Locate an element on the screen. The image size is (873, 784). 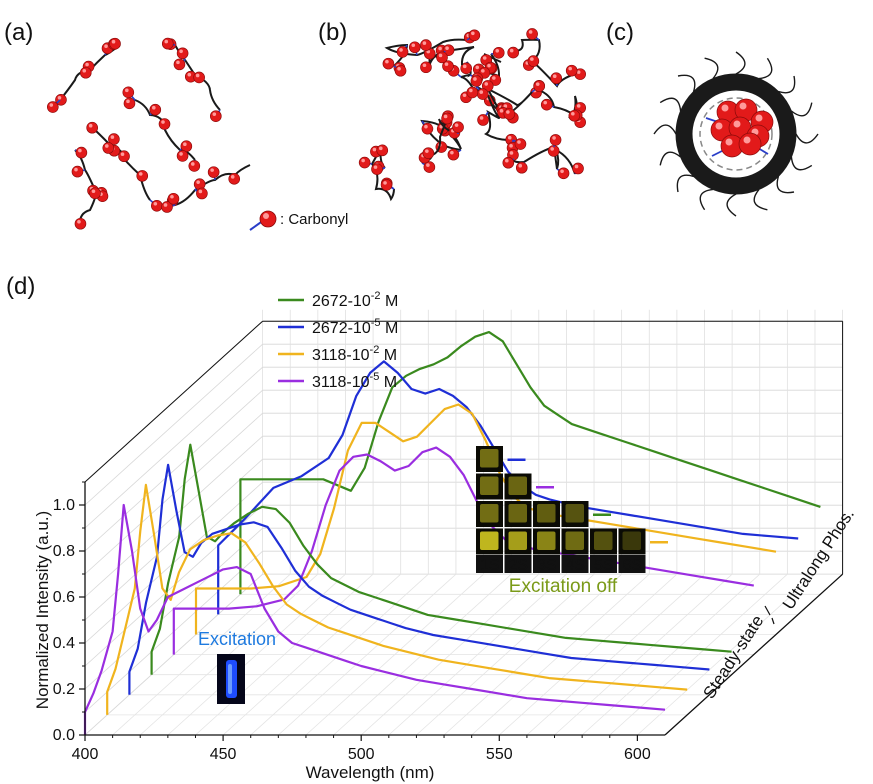
legend-base: 3118-10 is located at coordinates (341, 382).